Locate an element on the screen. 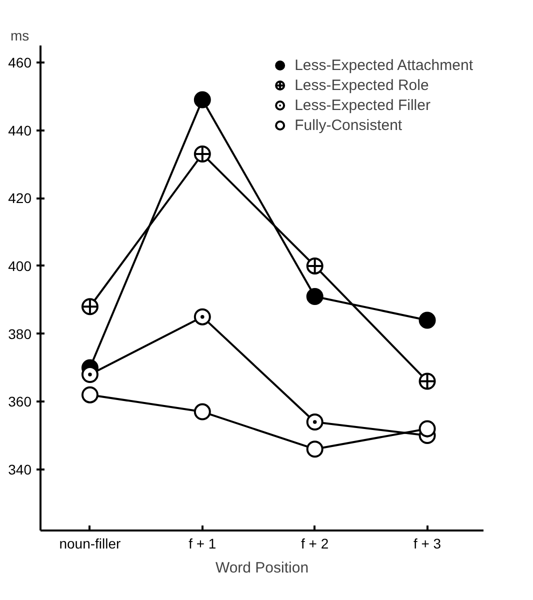 This screenshot has height=600, width=533. x-tick-label: f + 3 is located at coordinates (427, 544).